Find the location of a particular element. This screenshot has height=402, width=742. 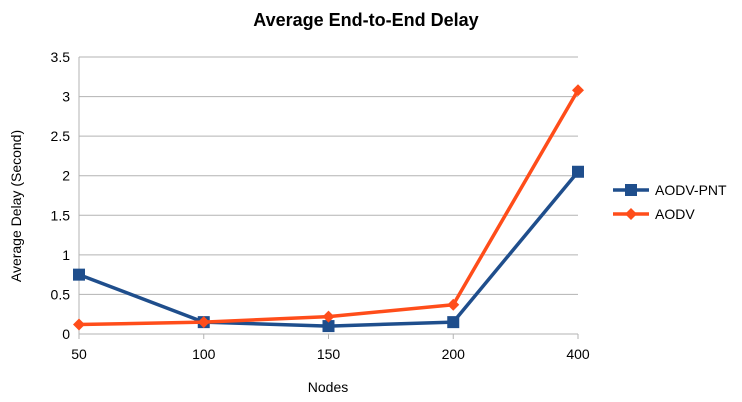

legend-marker-square is located at coordinates (631, 190).